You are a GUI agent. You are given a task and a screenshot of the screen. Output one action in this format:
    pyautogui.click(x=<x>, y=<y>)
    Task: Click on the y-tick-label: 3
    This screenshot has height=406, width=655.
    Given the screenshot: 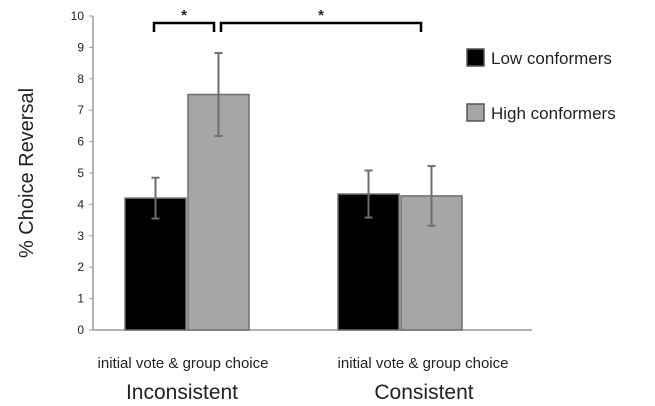 What is the action you would take?
    pyautogui.click(x=80, y=236)
    